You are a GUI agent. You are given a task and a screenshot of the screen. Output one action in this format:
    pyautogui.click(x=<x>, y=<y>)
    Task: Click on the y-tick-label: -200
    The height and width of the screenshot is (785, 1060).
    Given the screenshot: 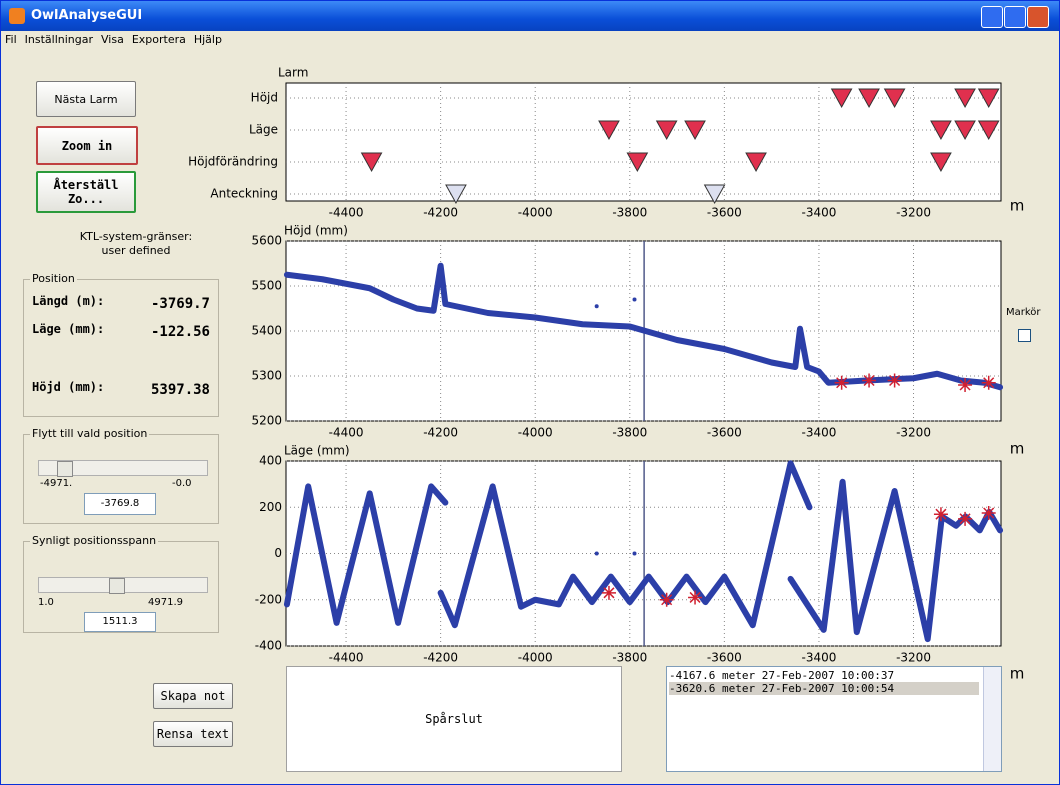 What is the action you would take?
    pyautogui.click(x=268, y=599)
    